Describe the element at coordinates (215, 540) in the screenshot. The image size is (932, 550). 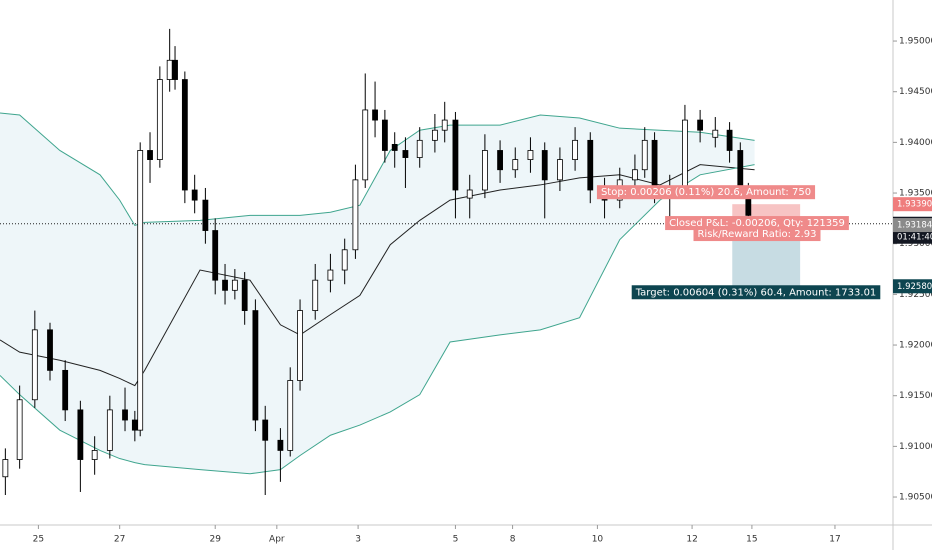
I see `x-tick-label: 29` at that location.